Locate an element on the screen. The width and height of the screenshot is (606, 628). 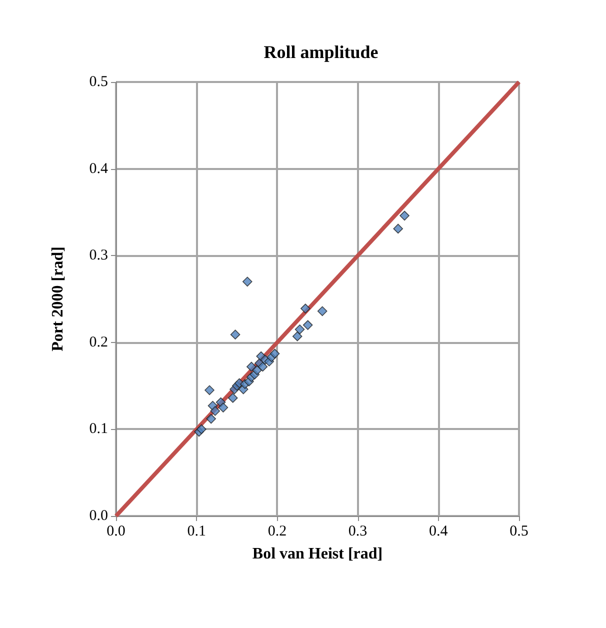
x-tick-label: 0.5 is located at coordinates (519, 532).